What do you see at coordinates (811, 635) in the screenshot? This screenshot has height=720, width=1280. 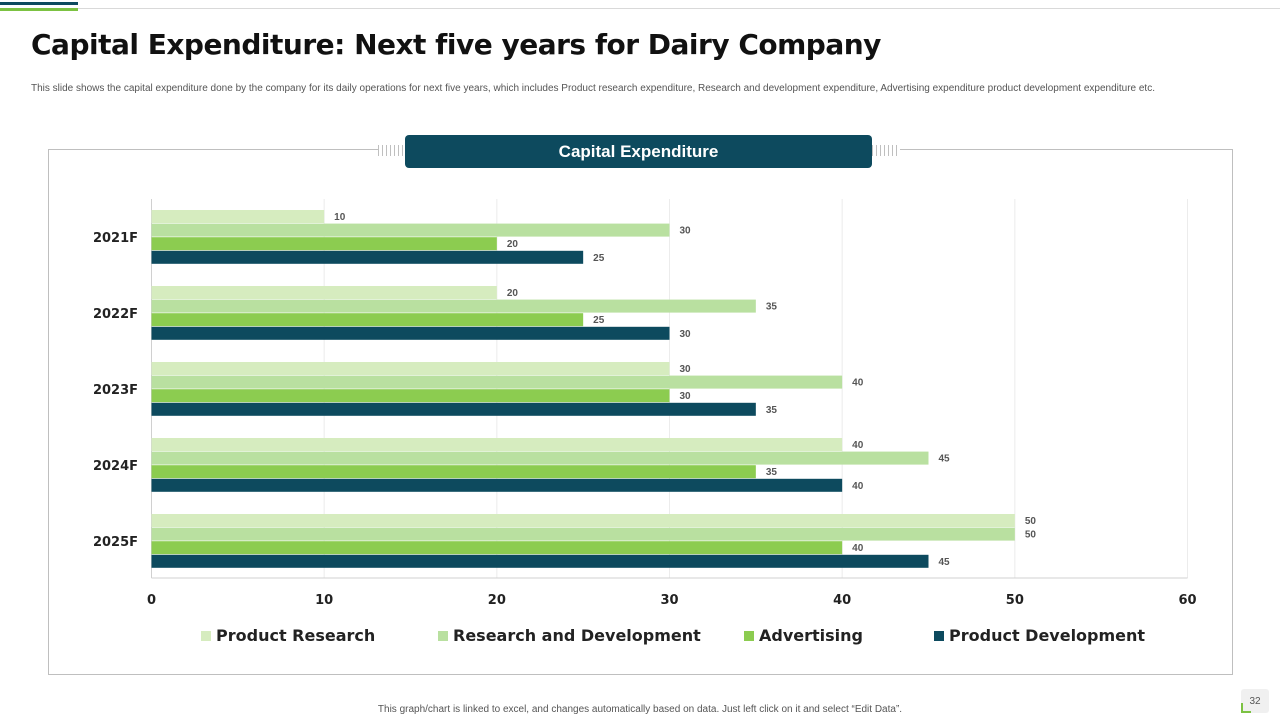 I see `legend-label-advertising: Advertising` at bounding box center [811, 635].